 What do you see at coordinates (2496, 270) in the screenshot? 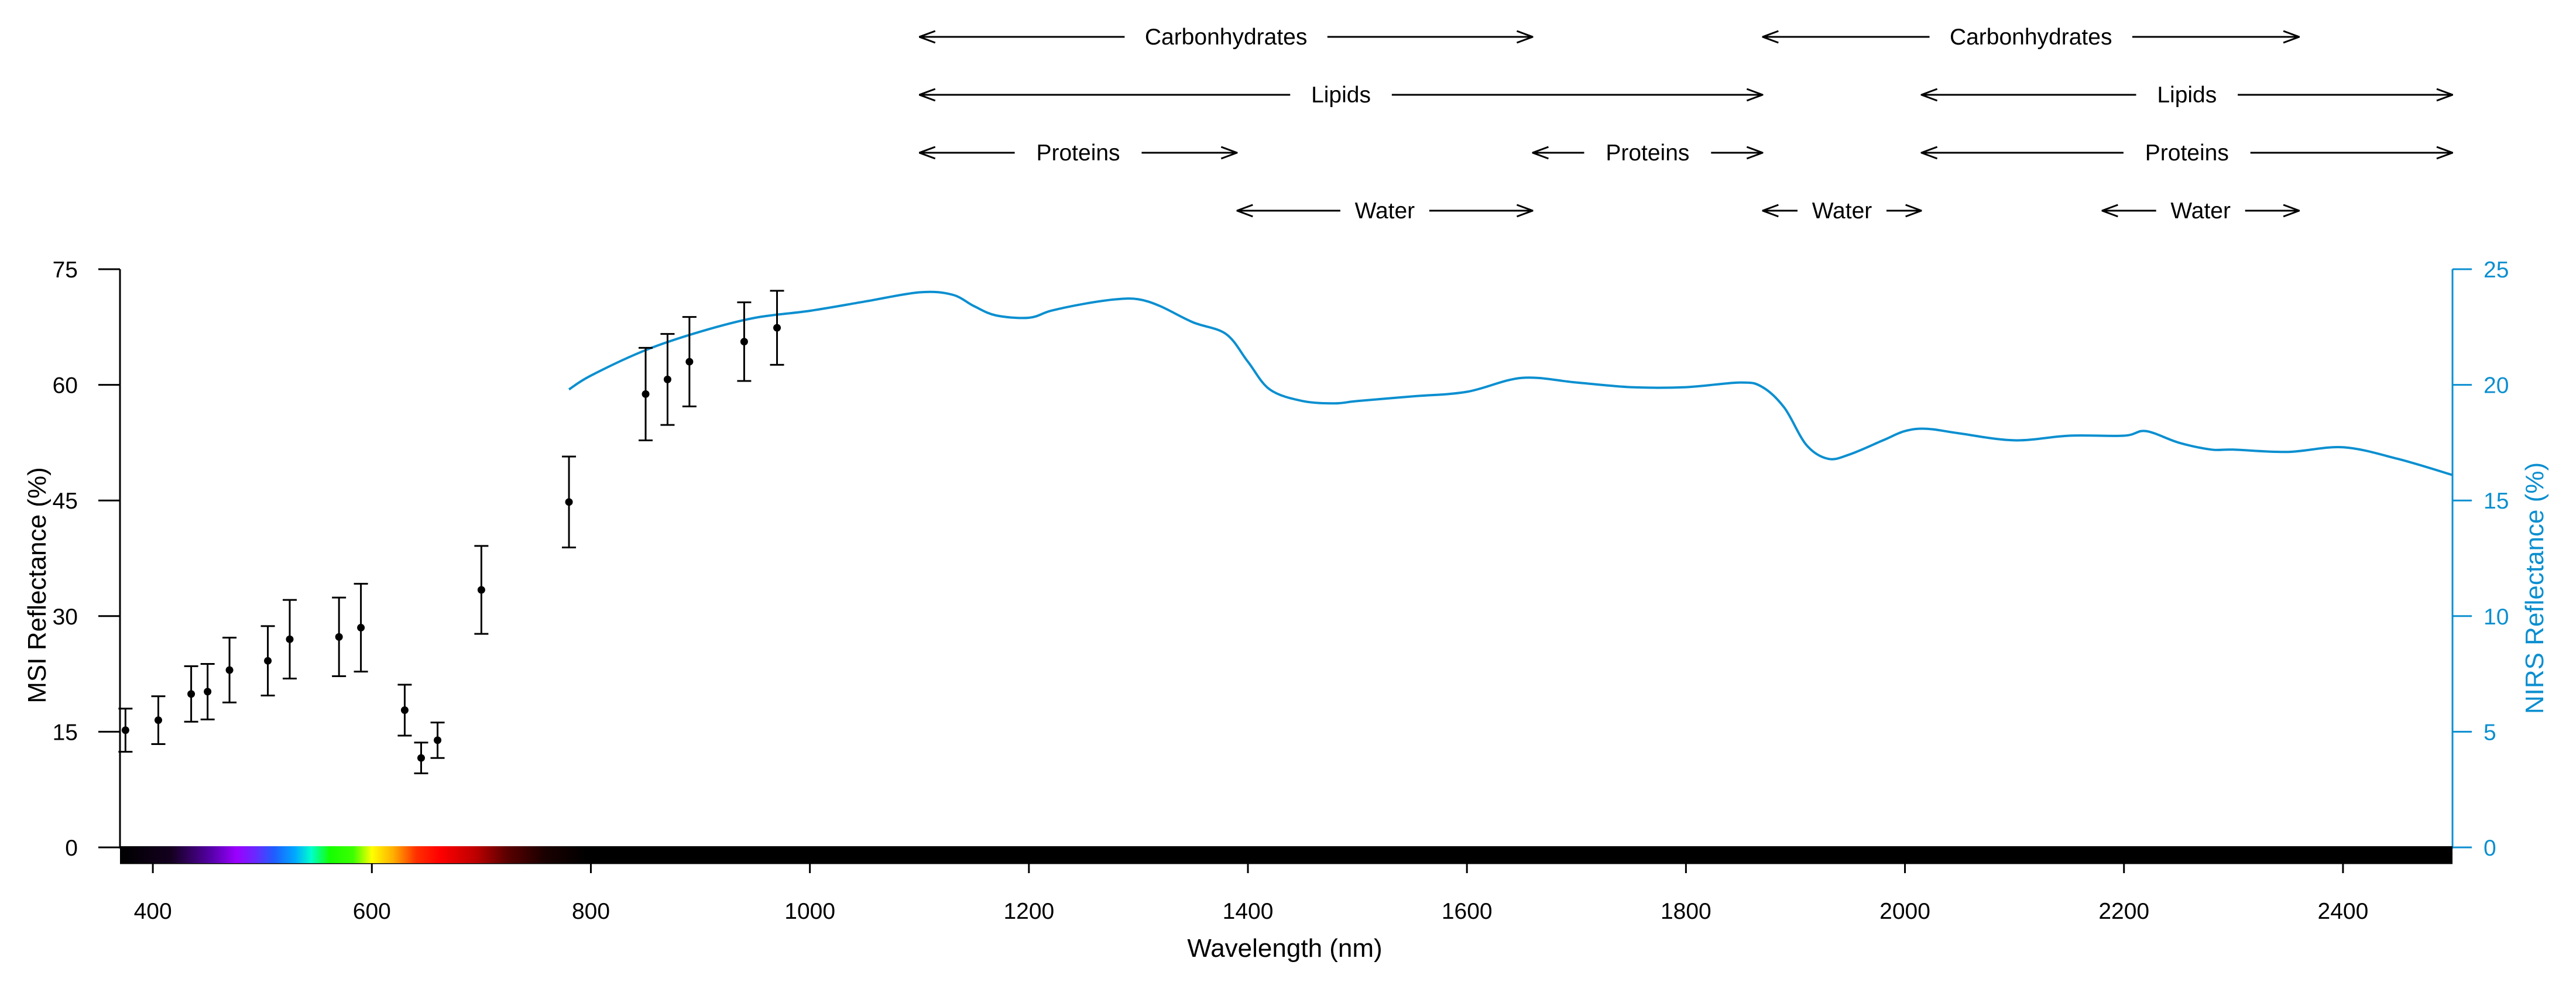
I see `right-y-tick-label: 25` at bounding box center [2496, 270].